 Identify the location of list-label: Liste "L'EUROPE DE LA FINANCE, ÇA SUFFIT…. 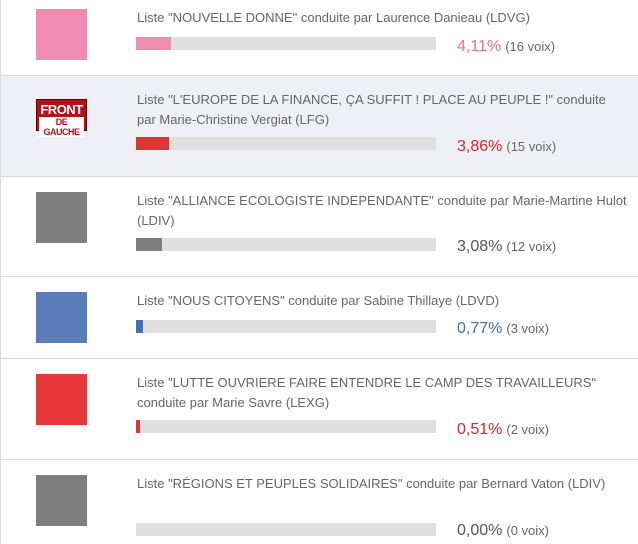
(371, 109).